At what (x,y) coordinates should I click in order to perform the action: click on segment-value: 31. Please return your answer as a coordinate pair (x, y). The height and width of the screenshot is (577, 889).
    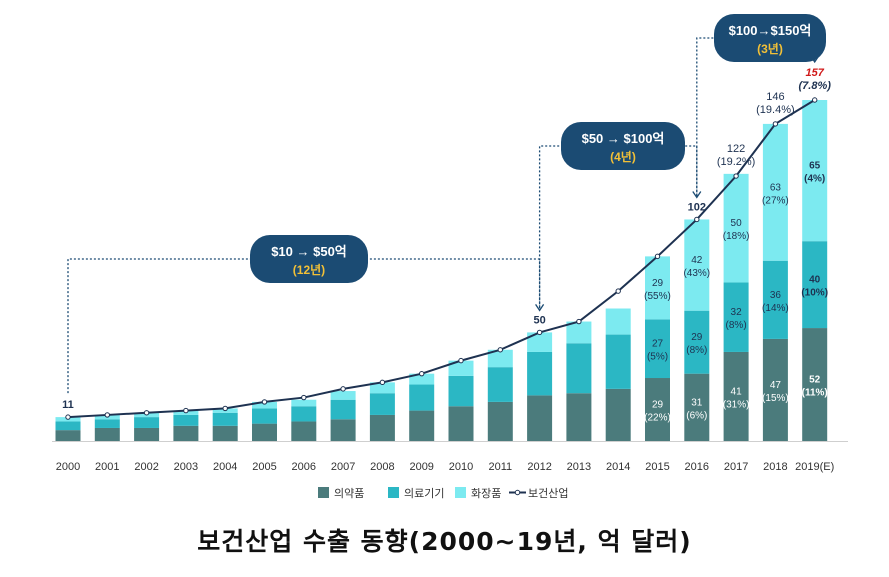
    Looking at the image, I should click on (697, 402).